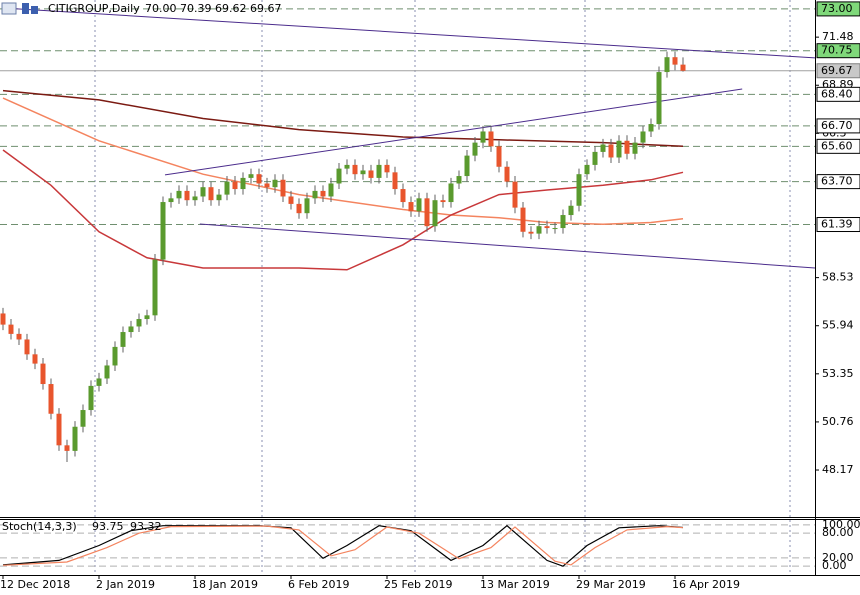 The height and width of the screenshot is (595, 860). I want to click on y-tick-label: 71.48, so click(838, 36).